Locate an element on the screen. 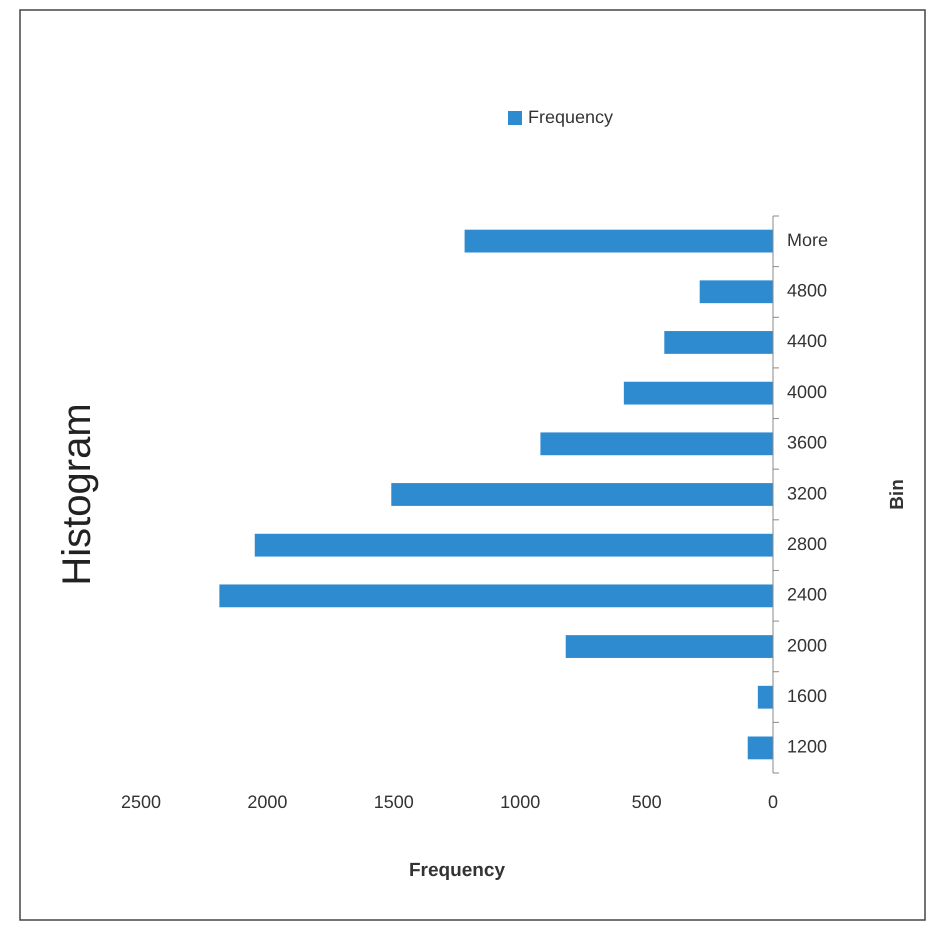 Image resolution: width=940 pixels, height=930 pixels. legend-label: Frequency is located at coordinates (571, 116).